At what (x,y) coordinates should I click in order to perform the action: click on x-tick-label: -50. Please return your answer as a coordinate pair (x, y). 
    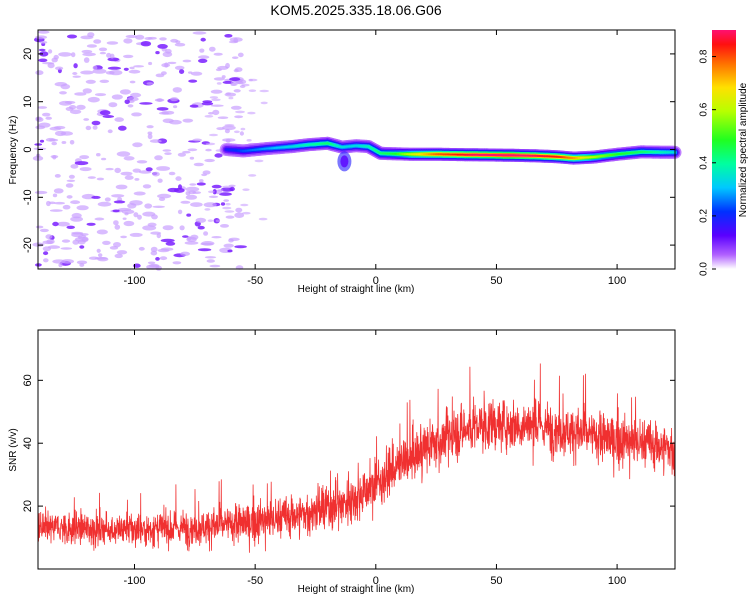
    Looking at the image, I should click on (255, 581).